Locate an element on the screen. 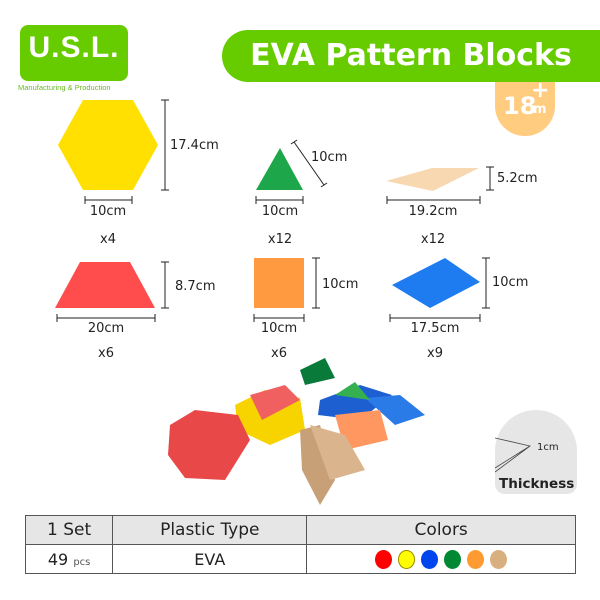  hexagon-width: 10cm is located at coordinates (108, 211).